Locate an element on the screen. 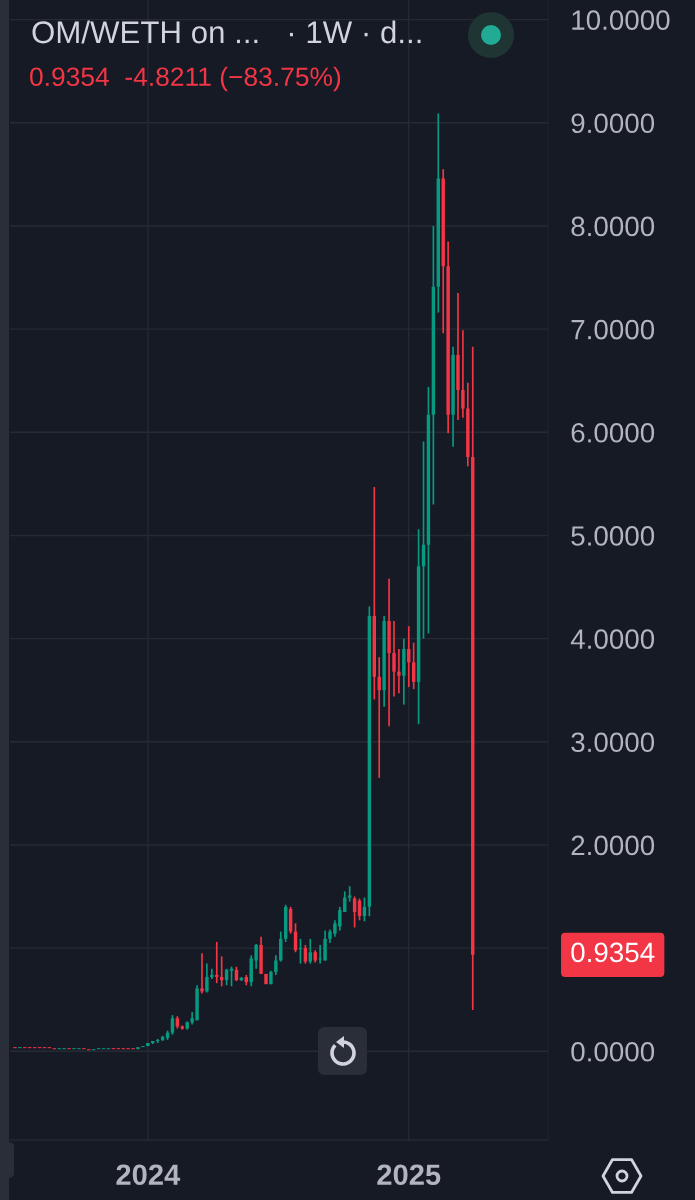 The image size is (695, 1200). y-tick-label: 6.0000 is located at coordinates (613, 432).